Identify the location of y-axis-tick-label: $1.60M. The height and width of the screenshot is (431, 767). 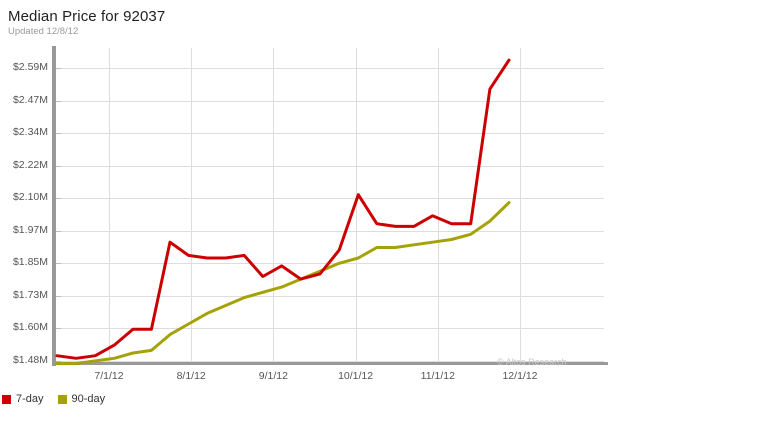
(30, 327).